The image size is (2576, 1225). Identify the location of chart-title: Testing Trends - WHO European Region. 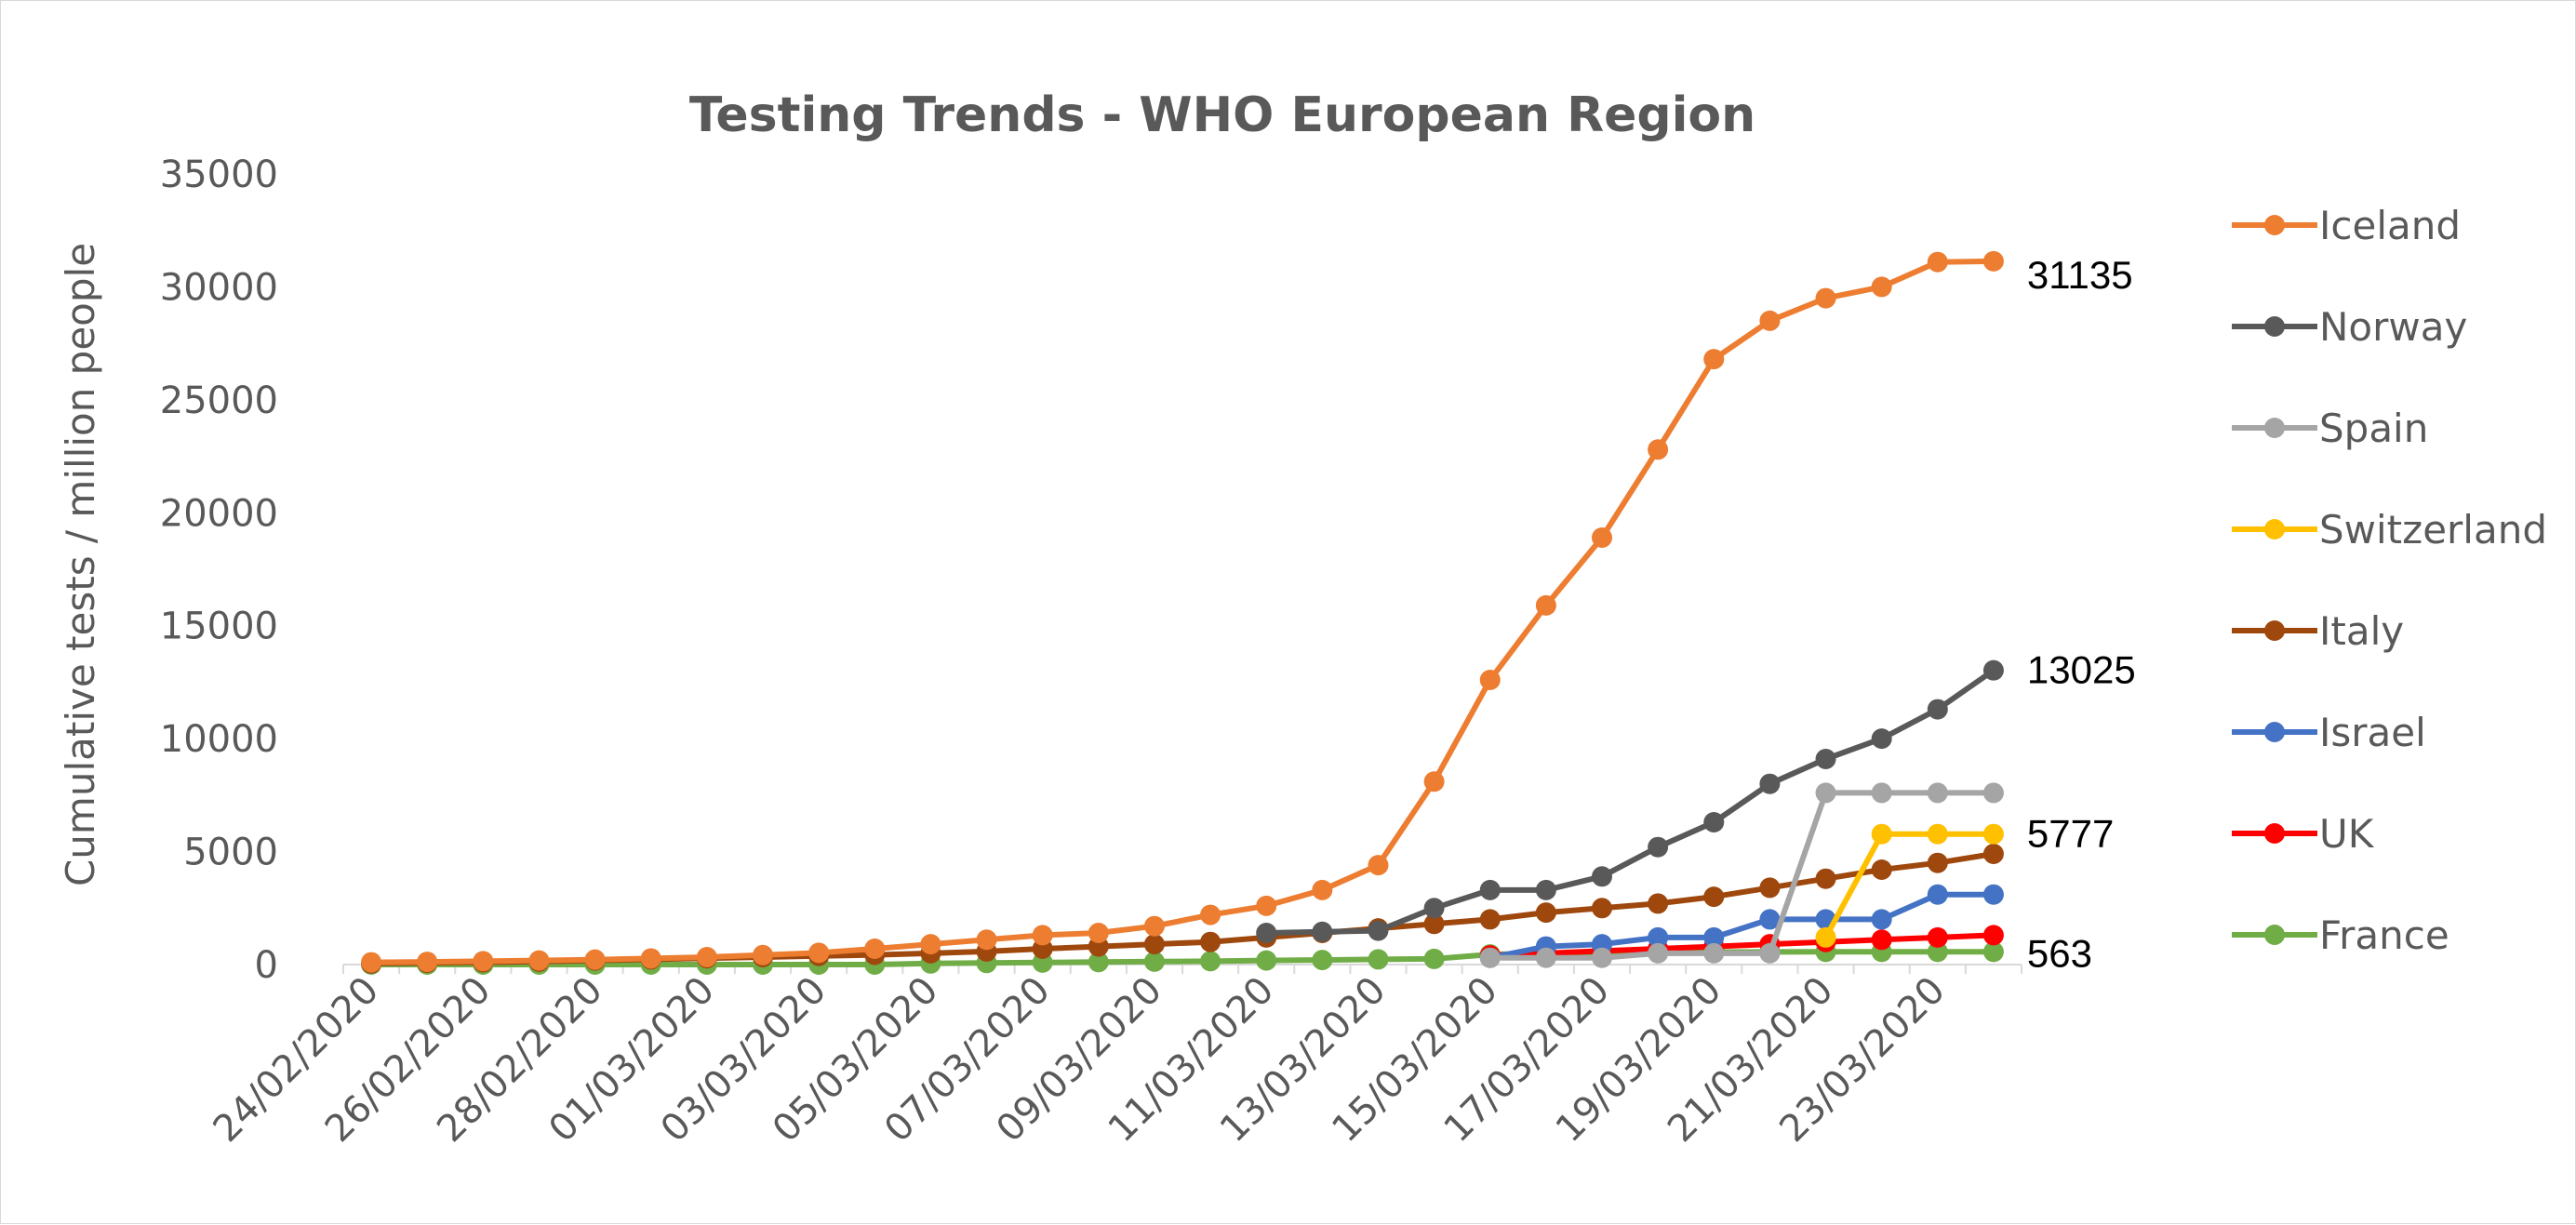
(1222, 115).